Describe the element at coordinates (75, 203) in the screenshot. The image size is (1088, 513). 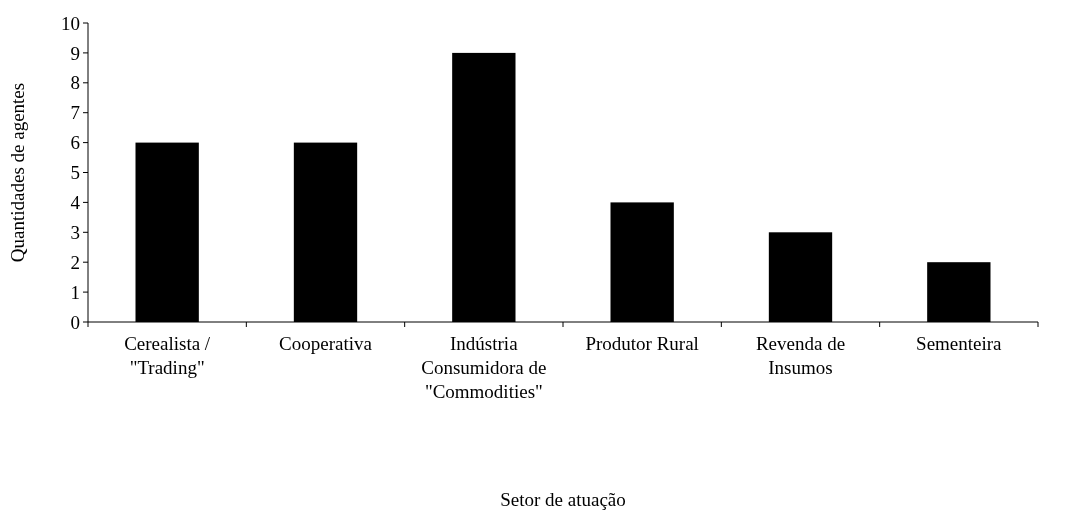
I see `y-tick-label: 4` at that location.